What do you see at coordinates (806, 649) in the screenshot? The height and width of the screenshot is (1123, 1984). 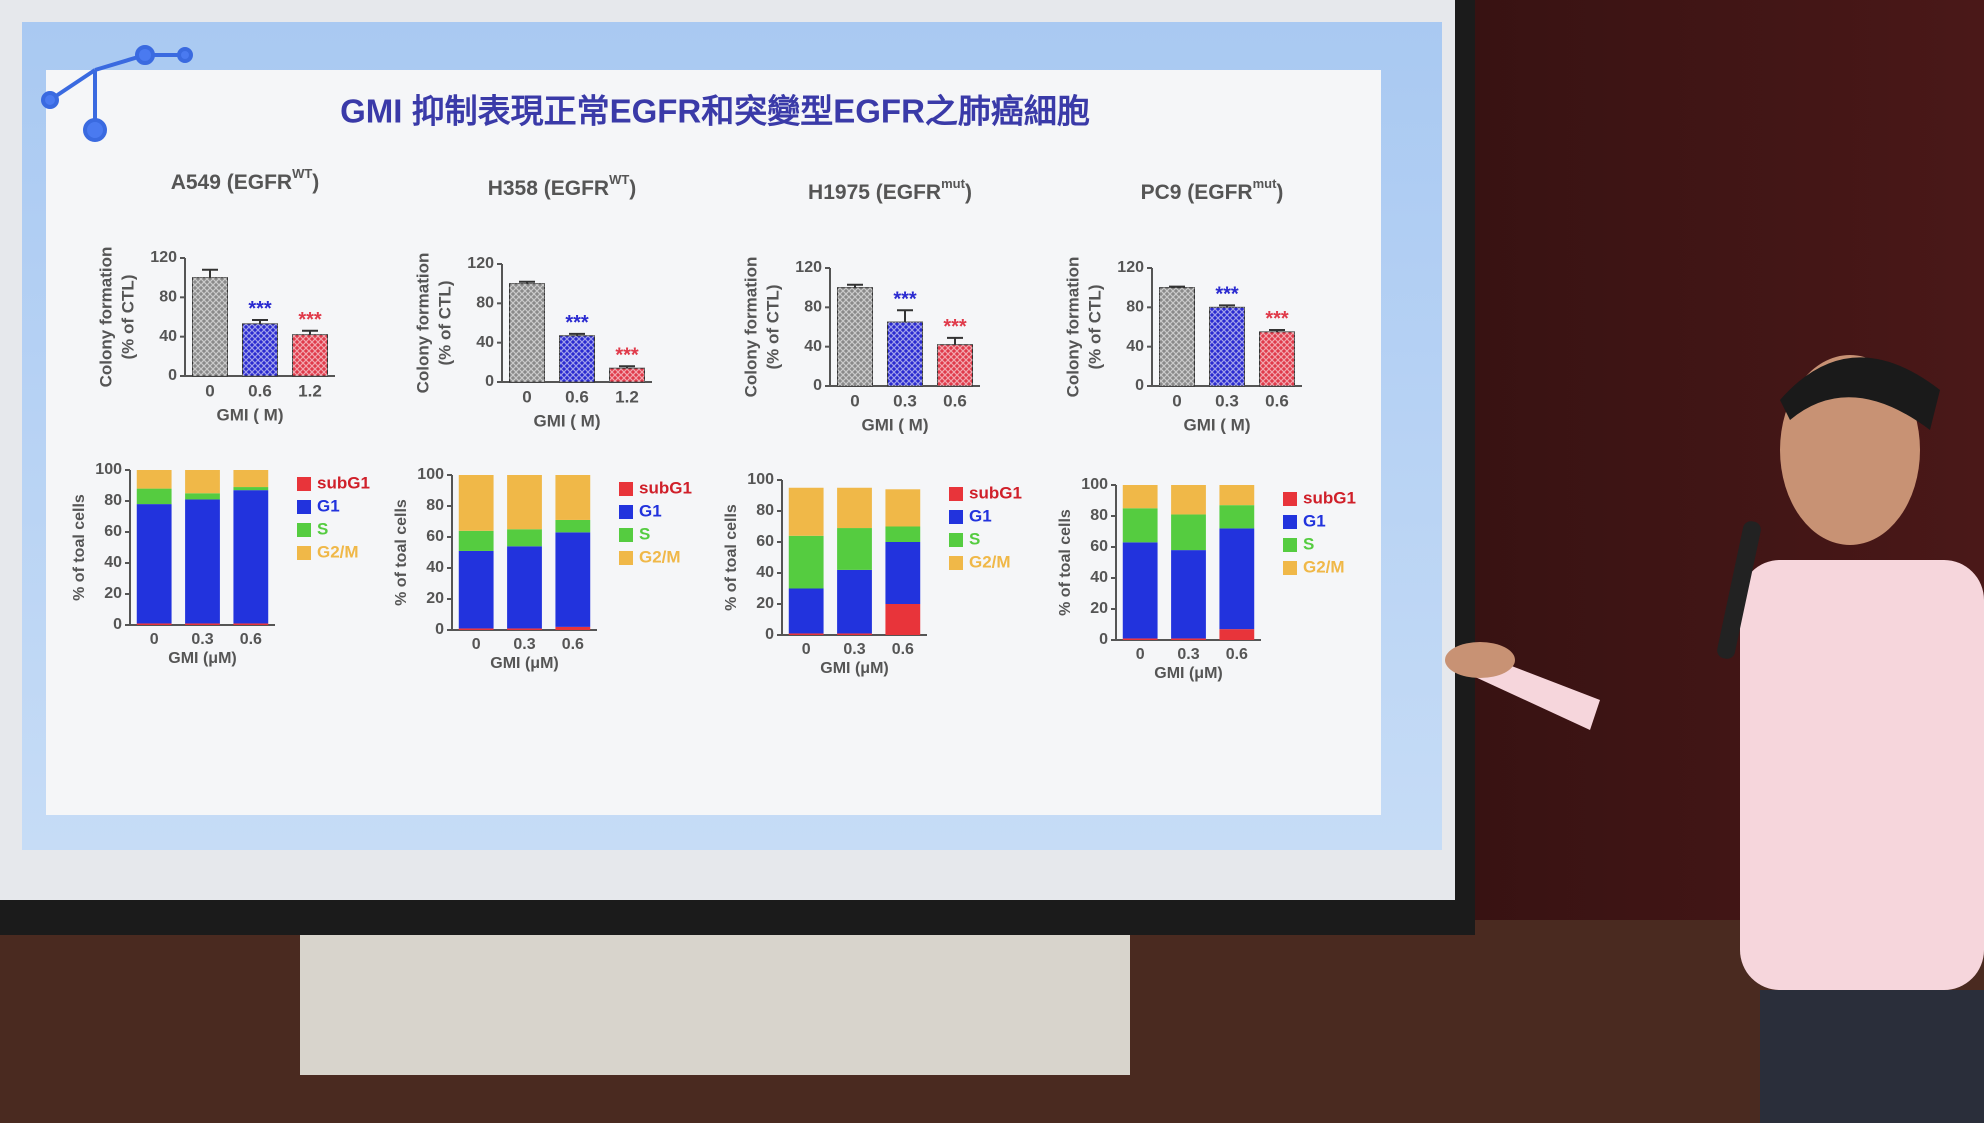 I see `x-tick-label: 0` at bounding box center [806, 649].